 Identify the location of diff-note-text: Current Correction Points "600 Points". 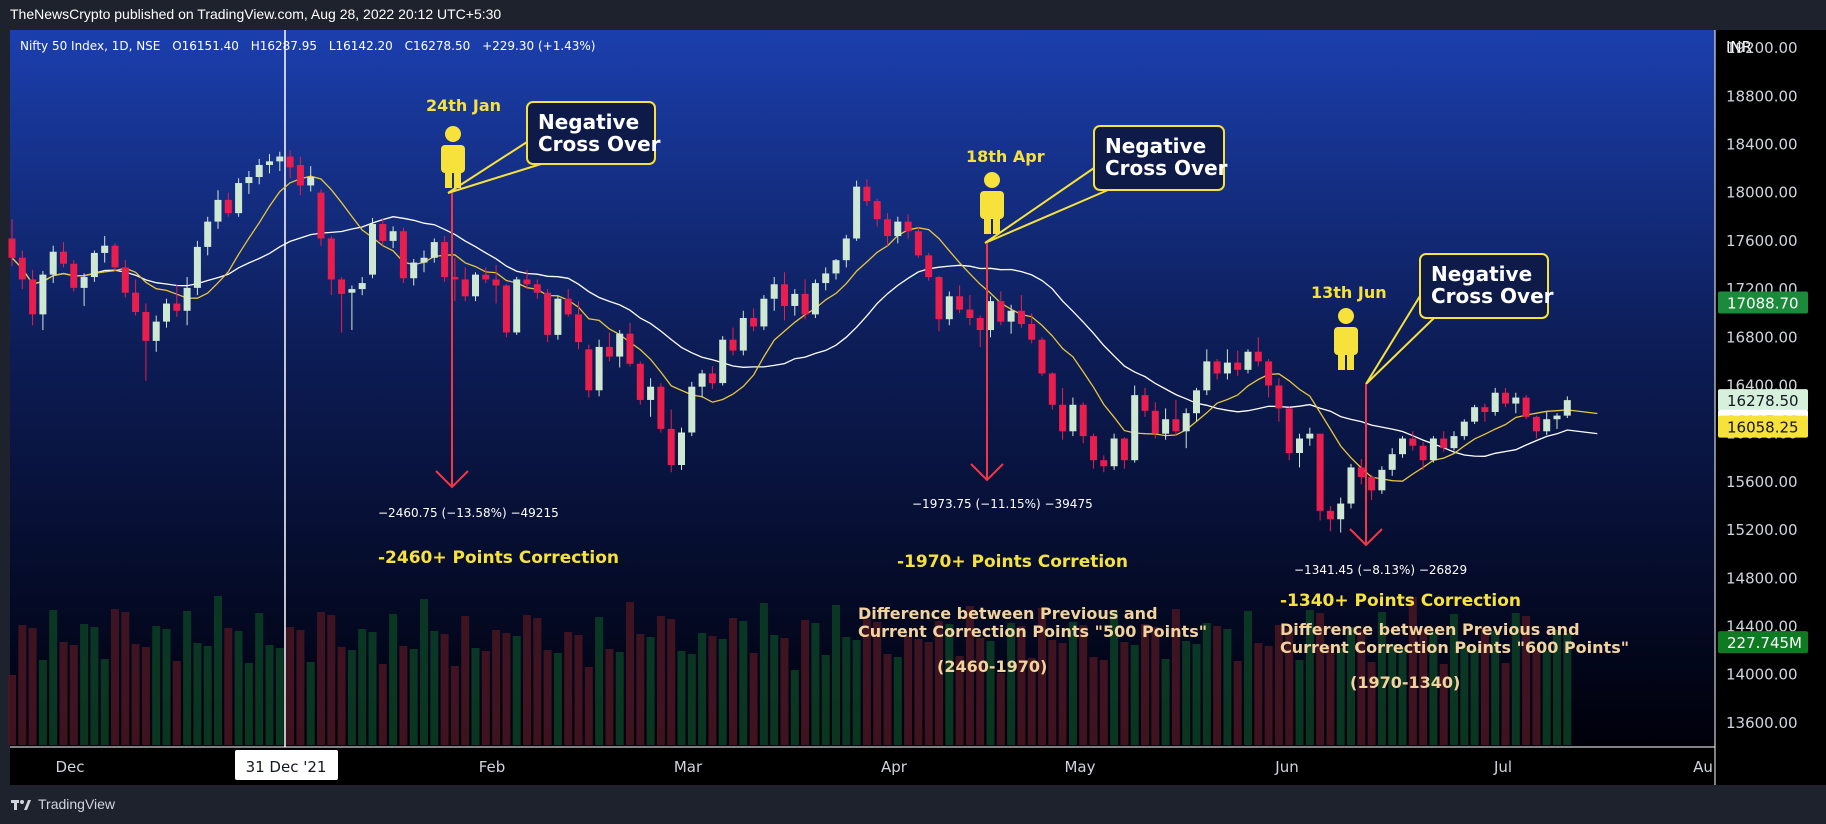
(1454, 647).